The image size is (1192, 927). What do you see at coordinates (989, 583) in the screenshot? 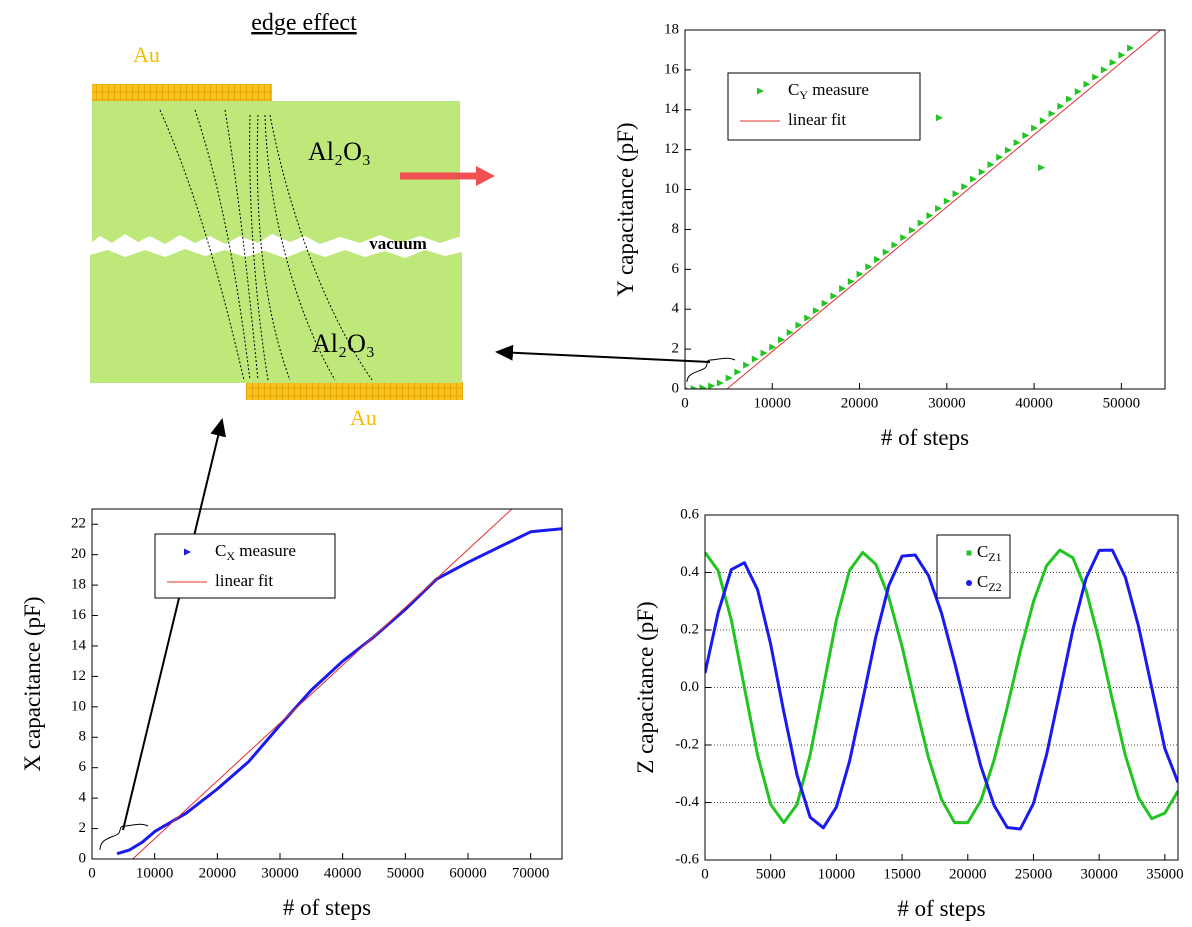
I see `legend-label: CZ2` at bounding box center [989, 583].